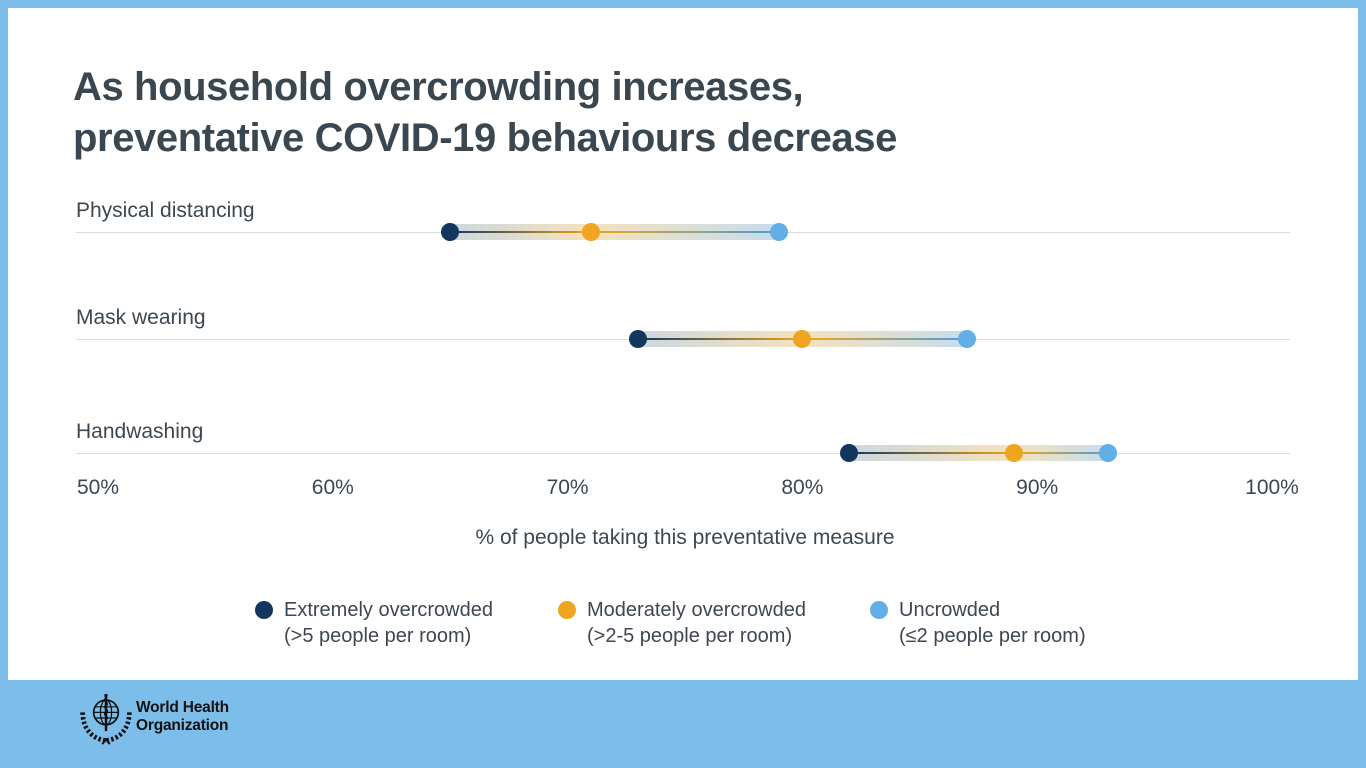  What do you see at coordinates (438, 87) in the screenshot?
I see `chart-title-line1: As household overcrowding increases,` at bounding box center [438, 87].